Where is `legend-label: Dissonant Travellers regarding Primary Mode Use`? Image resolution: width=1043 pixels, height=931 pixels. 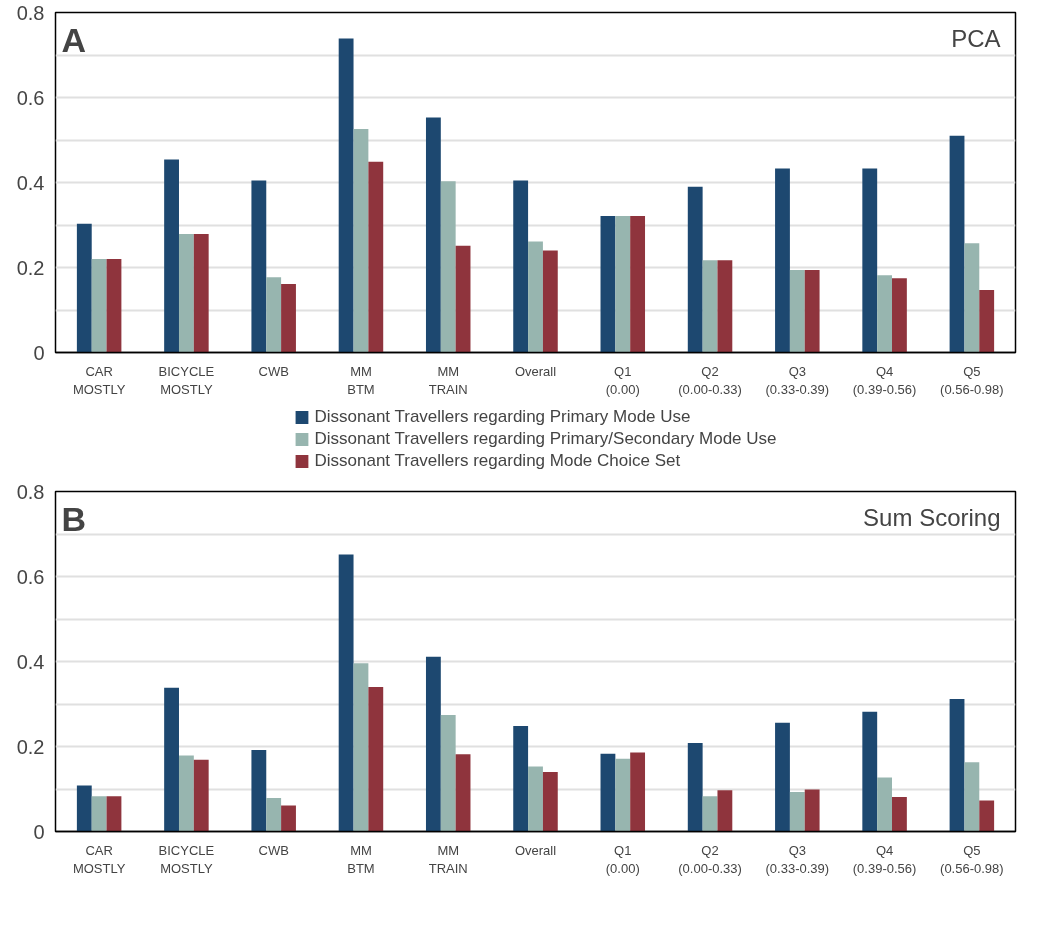
legend-label: Dissonant Travellers regarding Primary Mode Use is located at coordinates (502, 417).